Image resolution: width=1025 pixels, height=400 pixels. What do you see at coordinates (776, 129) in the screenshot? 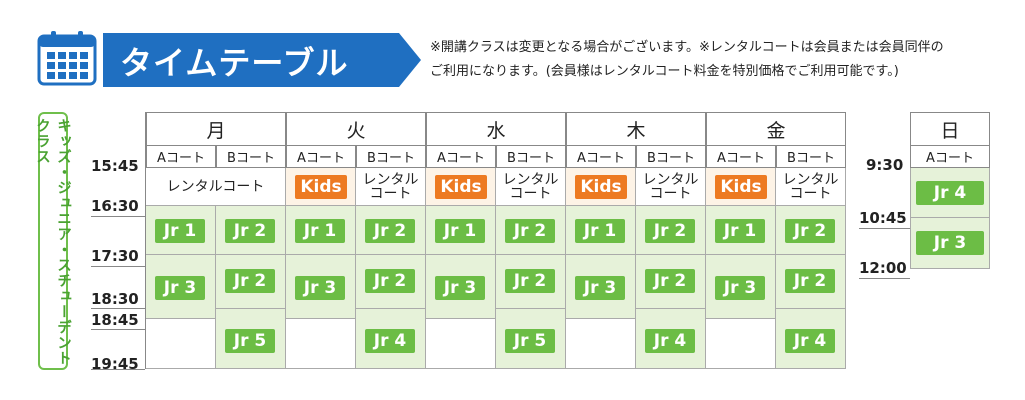
I see `day-header-fri: 金` at bounding box center [776, 129].